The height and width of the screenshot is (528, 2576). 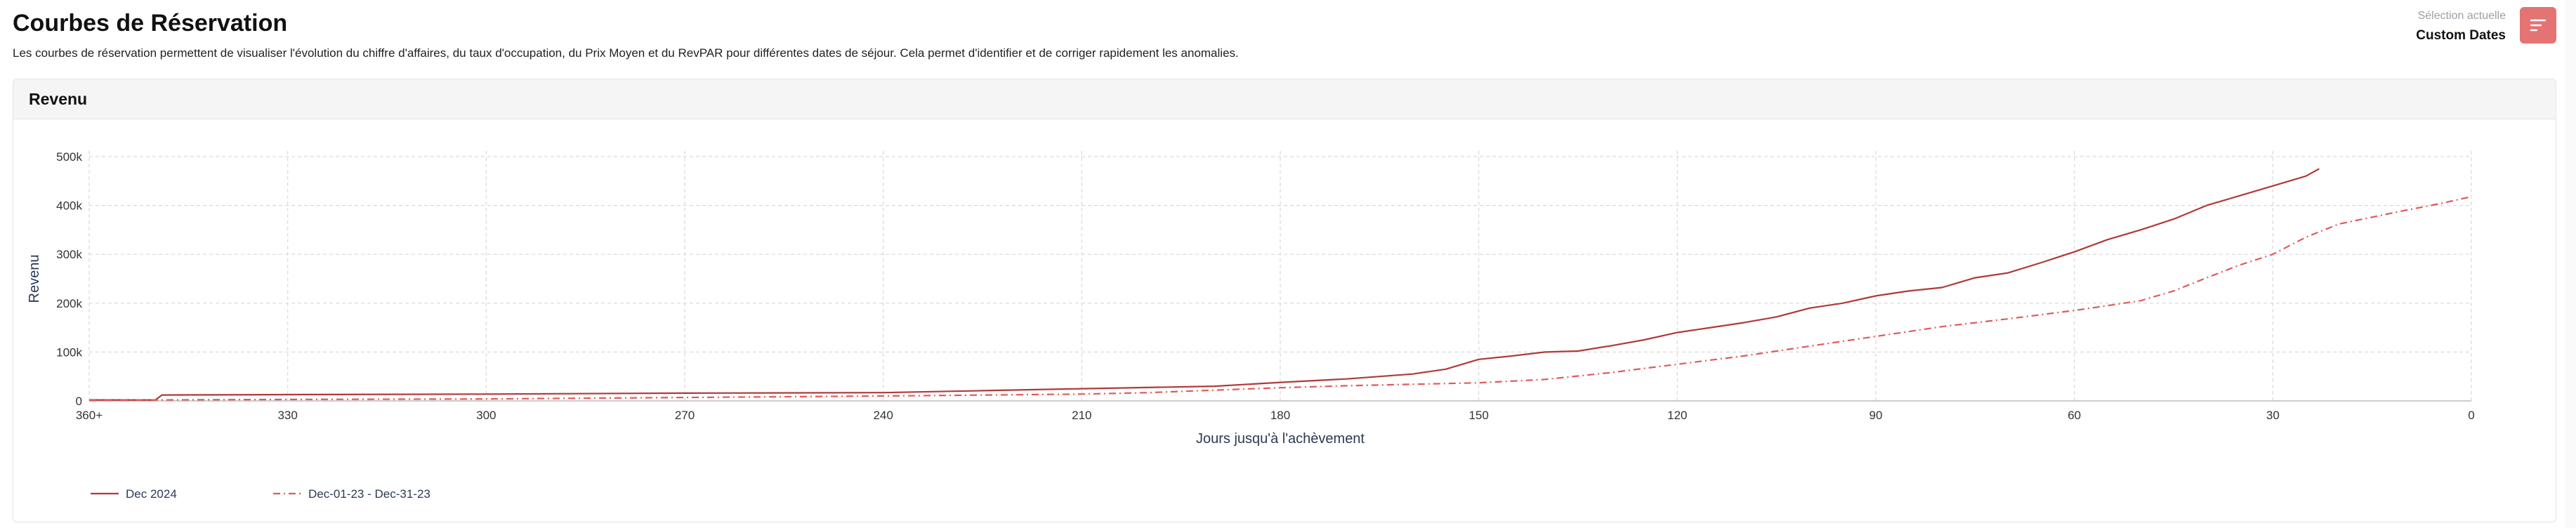 What do you see at coordinates (1284, 99) in the screenshot?
I see `revenue-card-header: Revenu` at bounding box center [1284, 99].